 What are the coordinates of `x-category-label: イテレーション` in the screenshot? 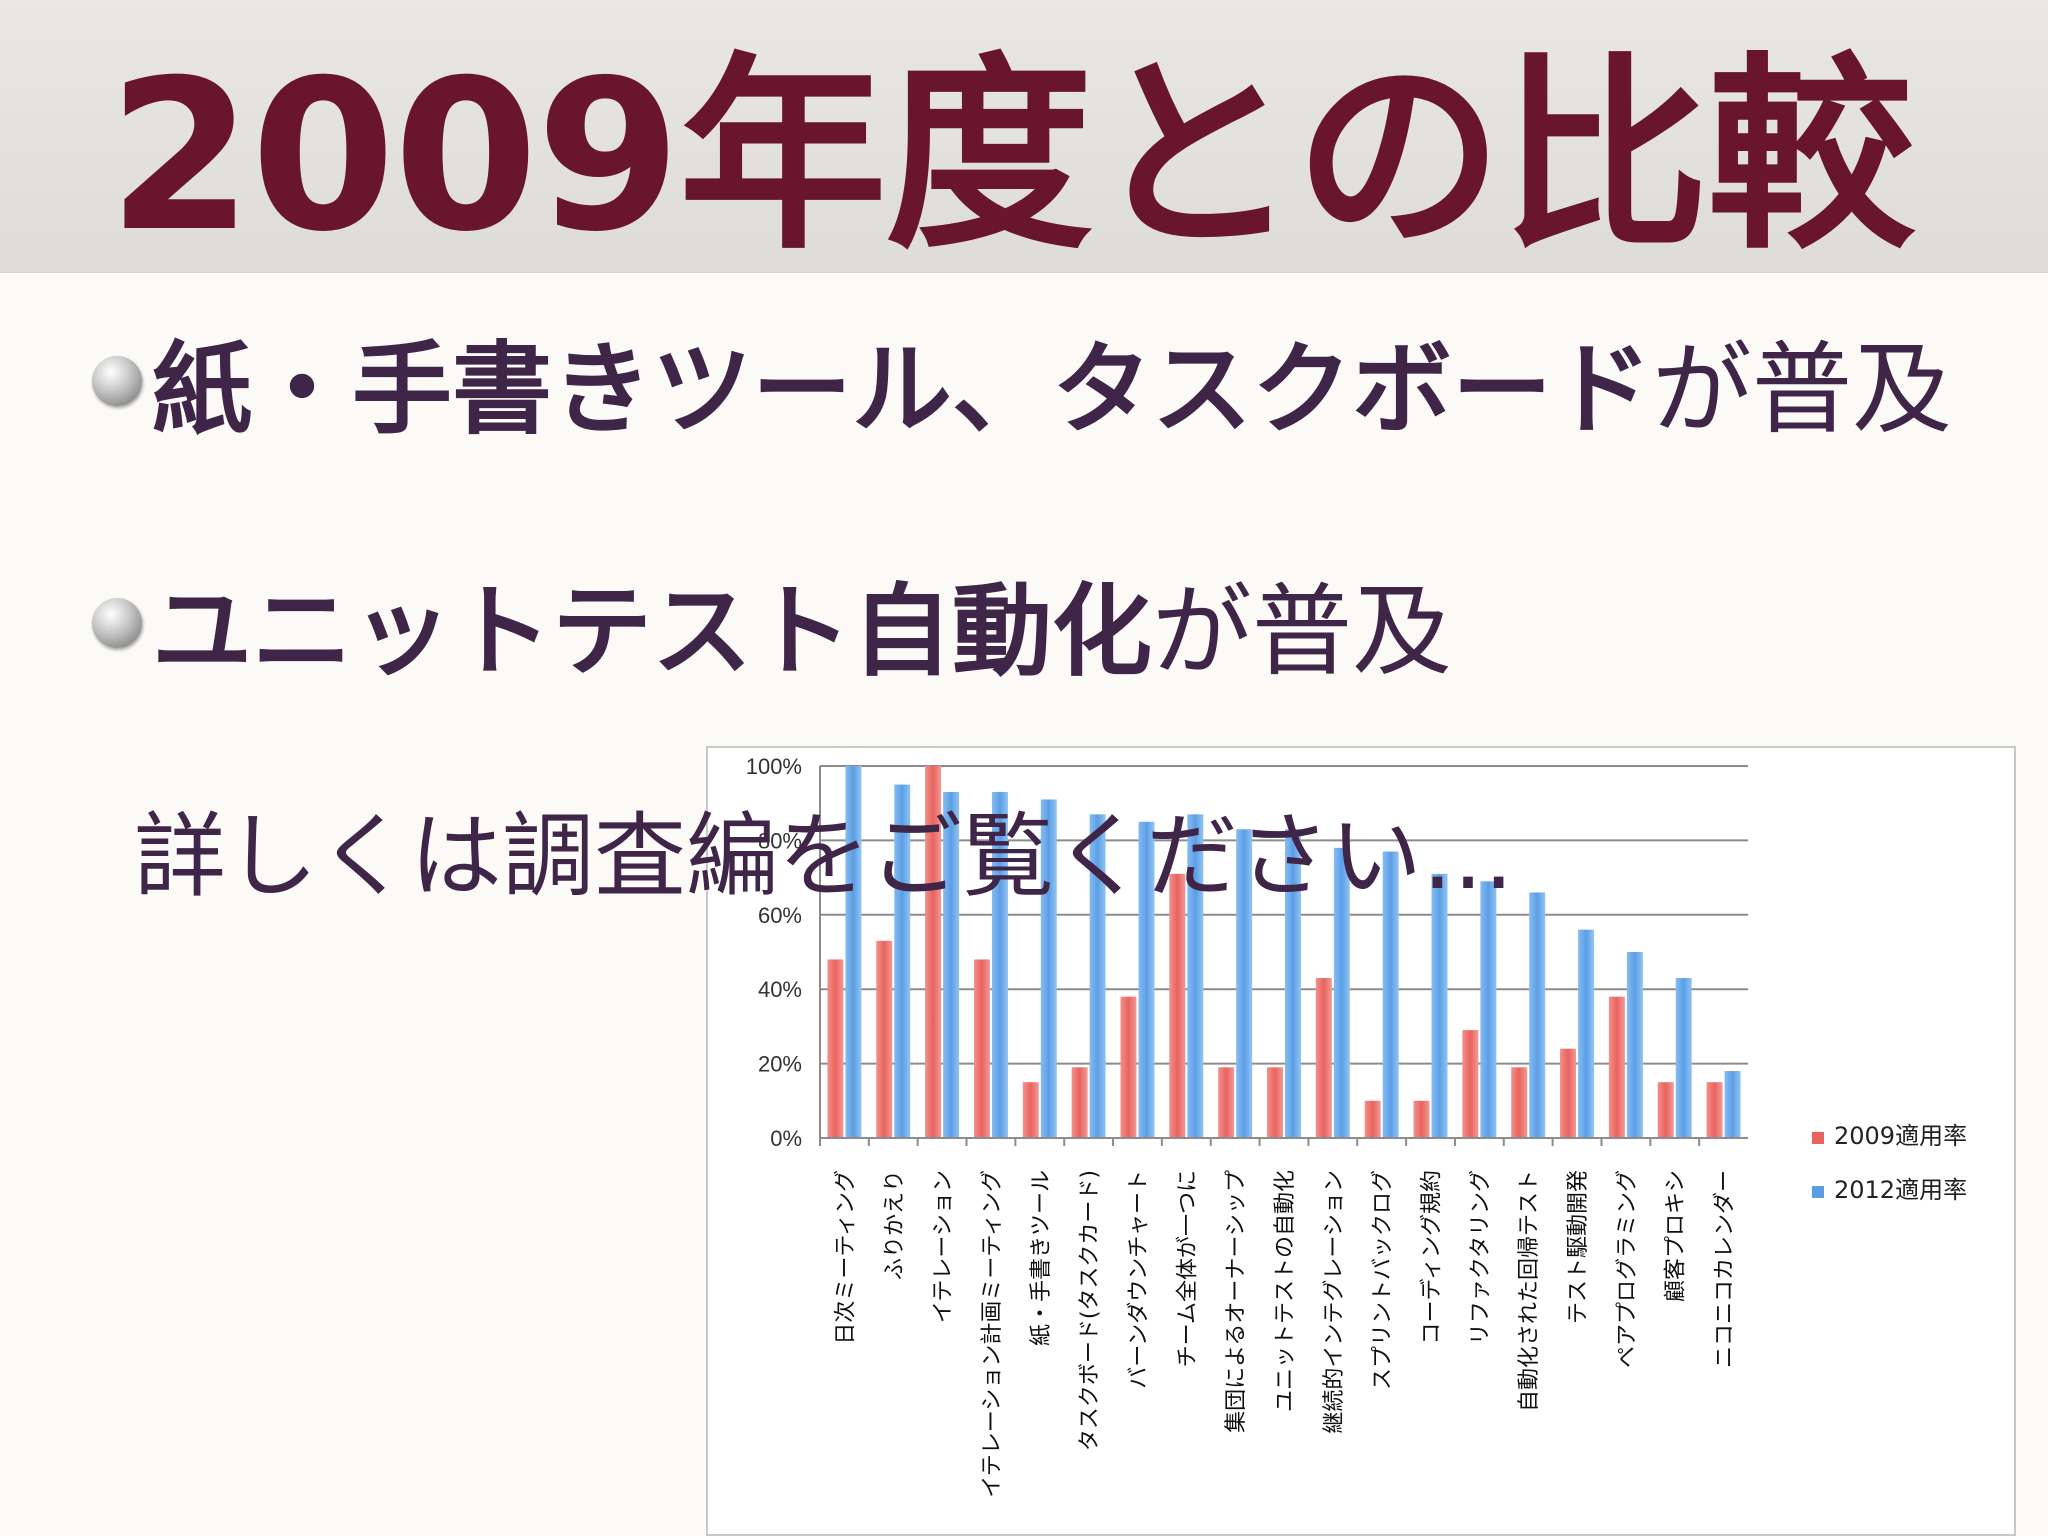 It's located at (943, 1246).